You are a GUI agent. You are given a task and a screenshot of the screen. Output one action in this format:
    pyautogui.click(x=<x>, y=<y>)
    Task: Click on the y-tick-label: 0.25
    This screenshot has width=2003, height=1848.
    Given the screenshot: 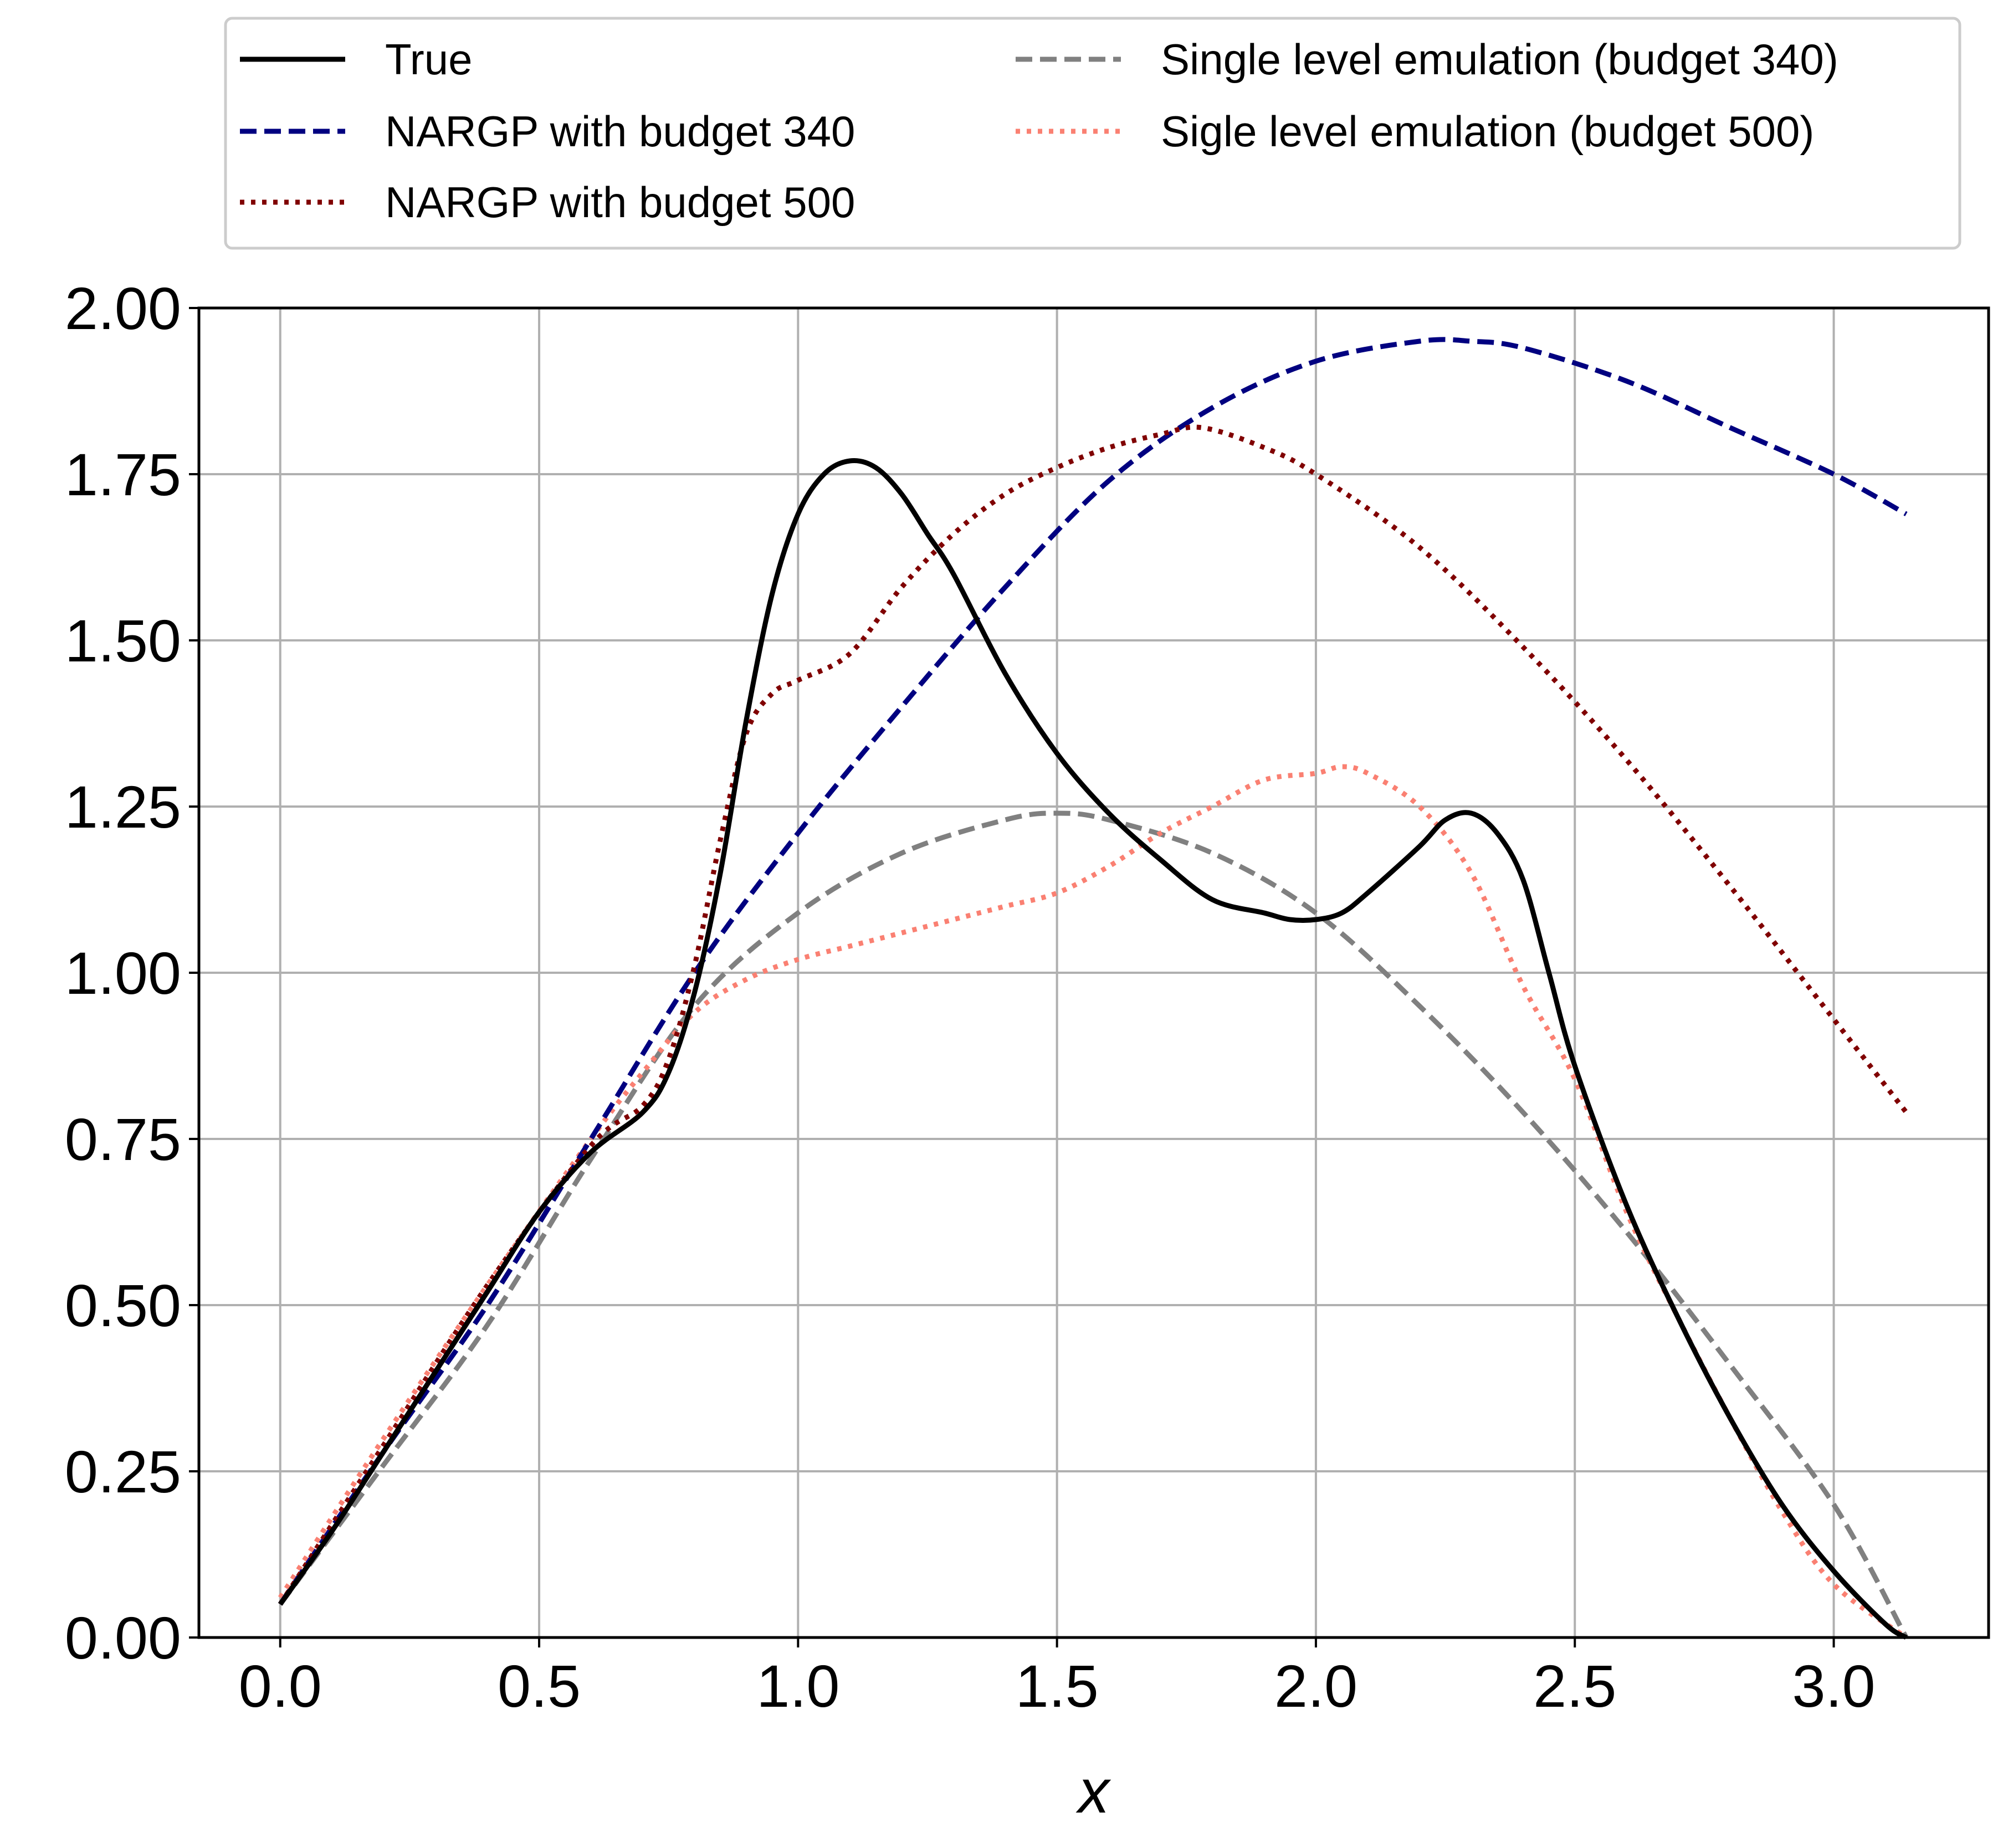 What is the action you would take?
    pyautogui.click(x=123, y=1471)
    